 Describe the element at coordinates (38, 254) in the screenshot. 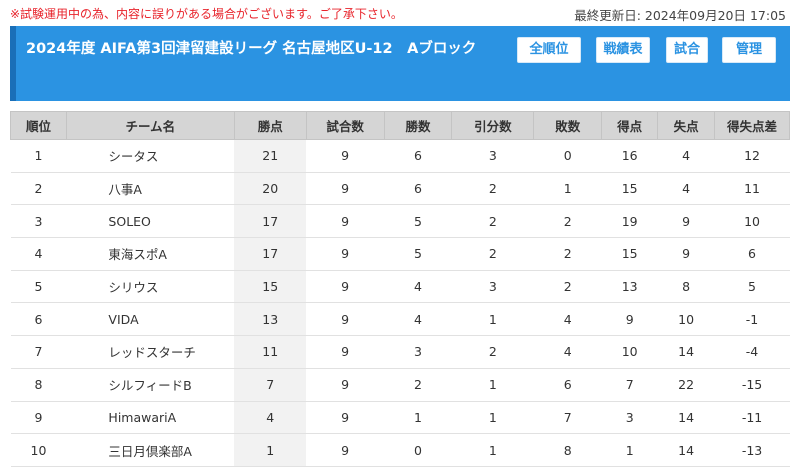

I see `rank-cell: 4` at that location.